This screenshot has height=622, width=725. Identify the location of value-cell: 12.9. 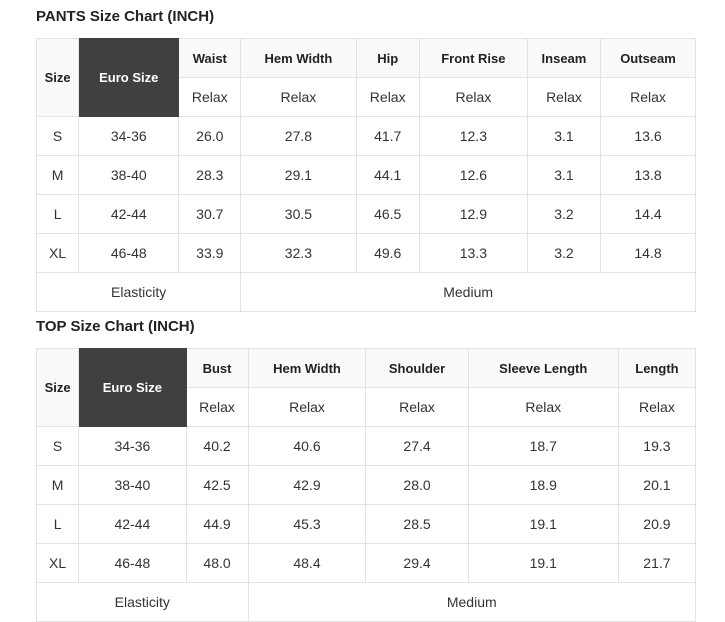
(473, 214).